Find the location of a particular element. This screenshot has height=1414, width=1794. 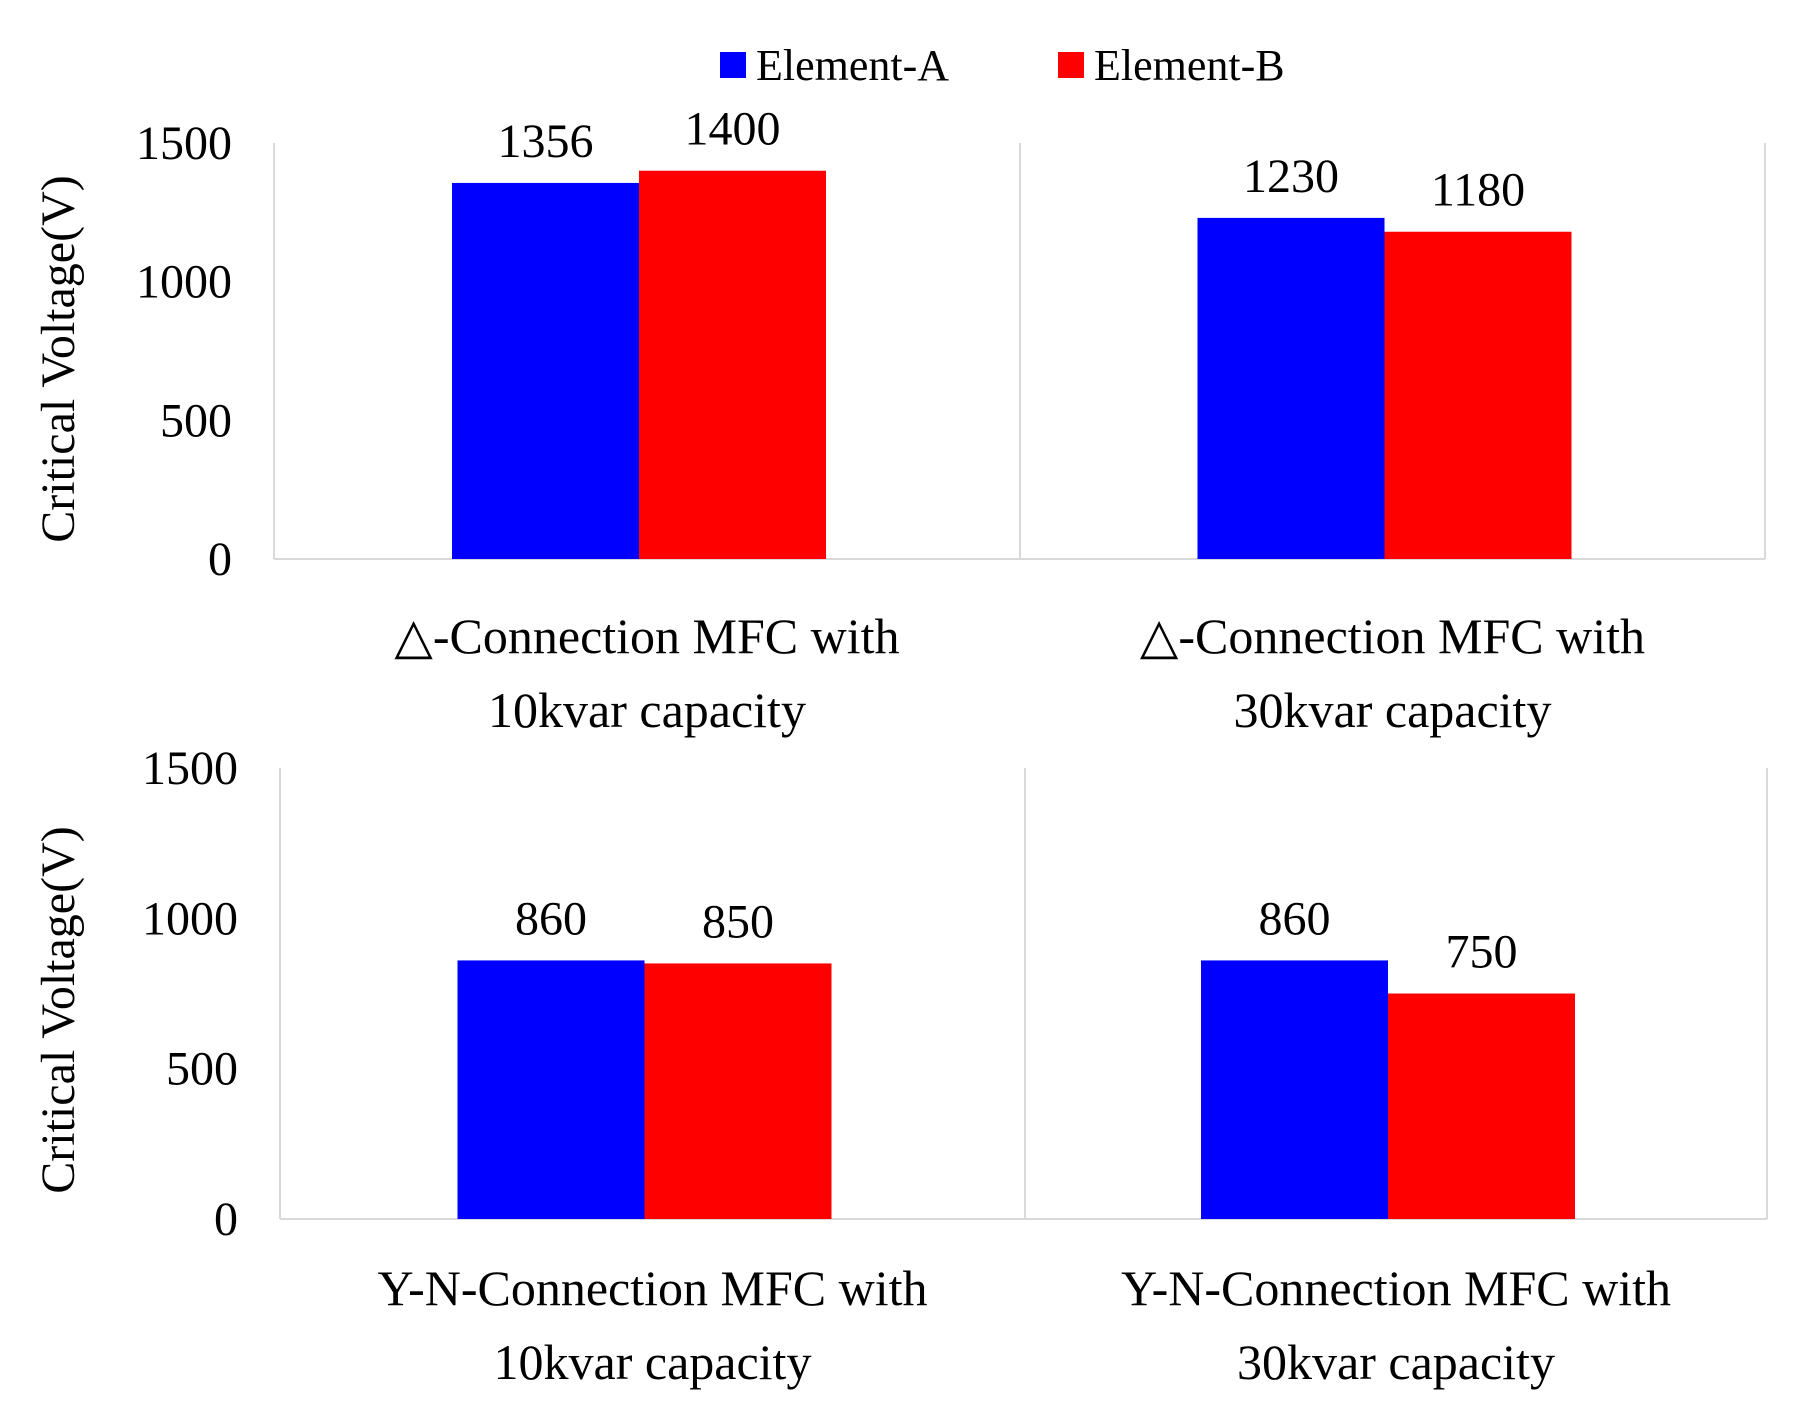

data-label: 1356 is located at coordinates (546, 141).